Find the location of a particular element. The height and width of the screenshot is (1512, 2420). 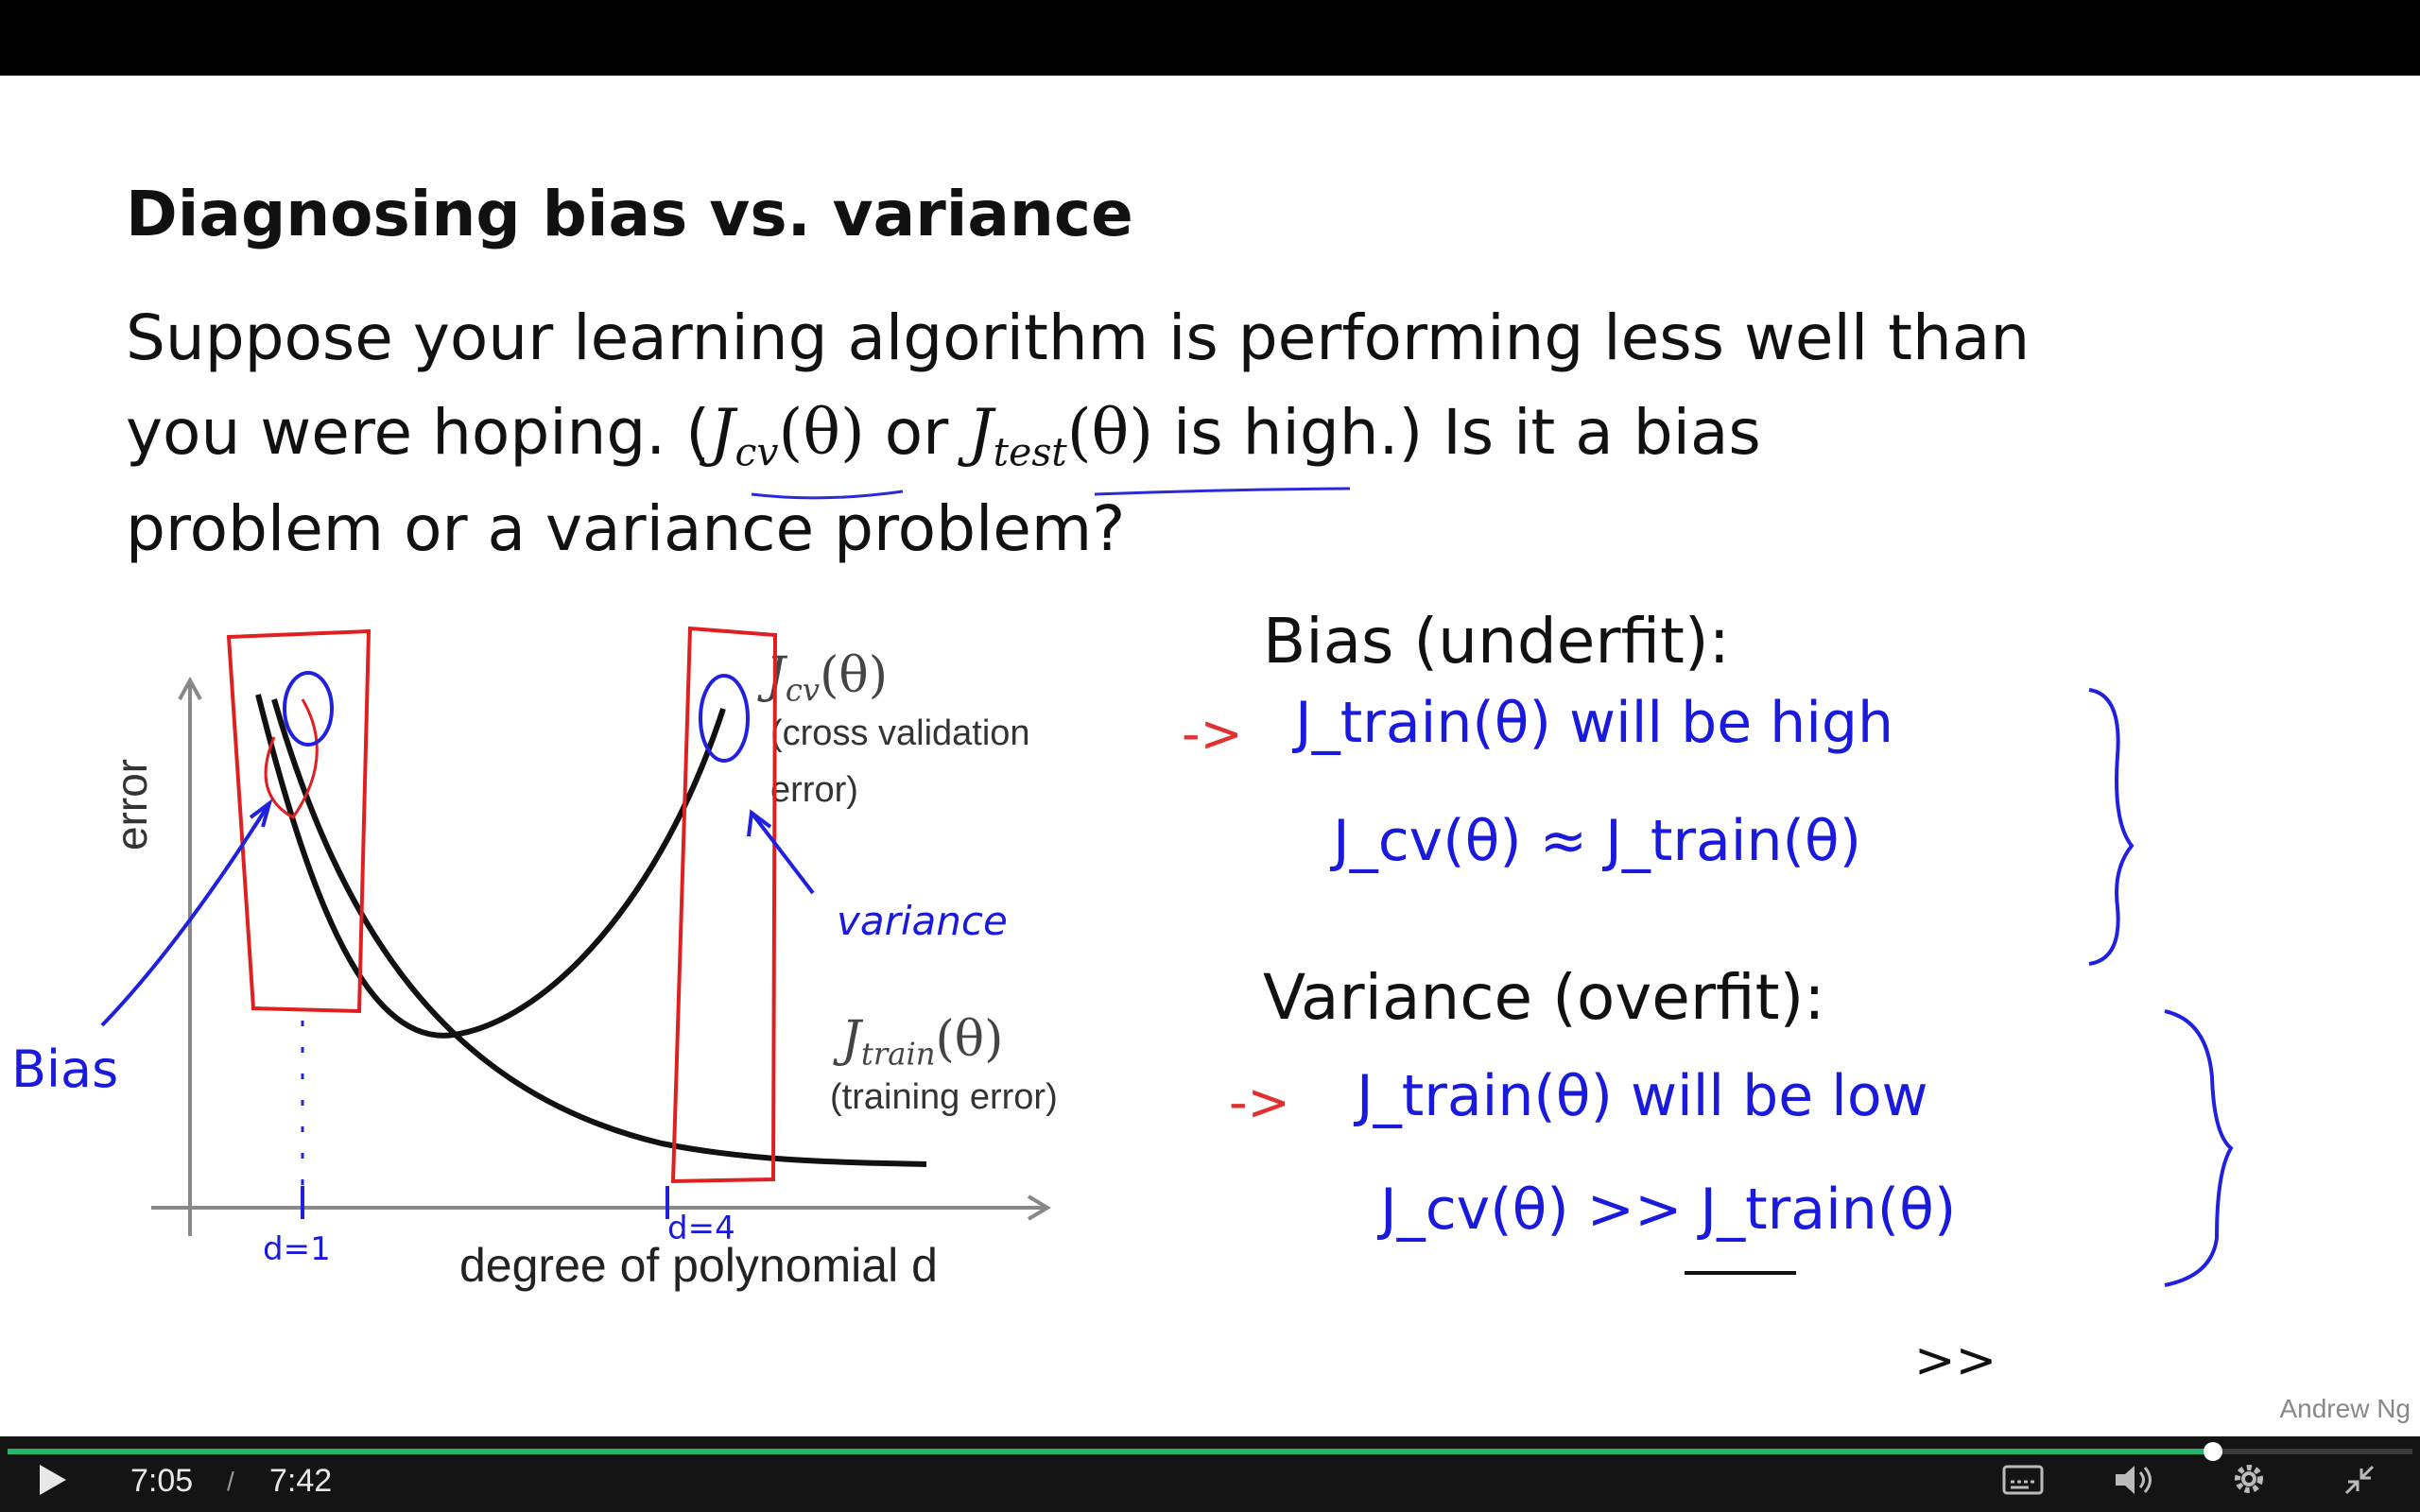

author-watermark: Andrew Ng is located at coordinates (2345, 1408).